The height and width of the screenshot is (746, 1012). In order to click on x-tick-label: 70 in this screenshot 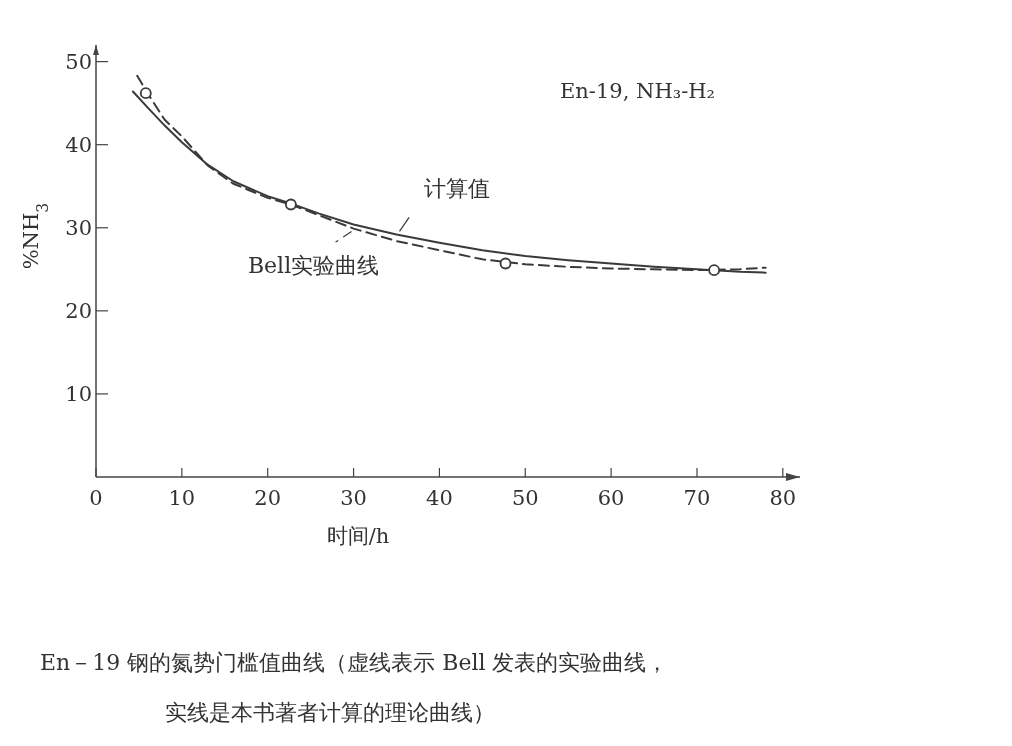, I will do `click(697, 498)`.